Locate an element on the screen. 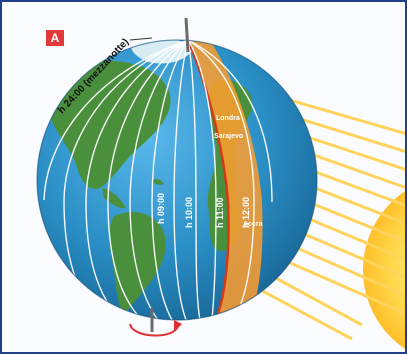 This screenshot has width=407, height=354. hour-label-0900: h 09:00 is located at coordinates (161, 208).